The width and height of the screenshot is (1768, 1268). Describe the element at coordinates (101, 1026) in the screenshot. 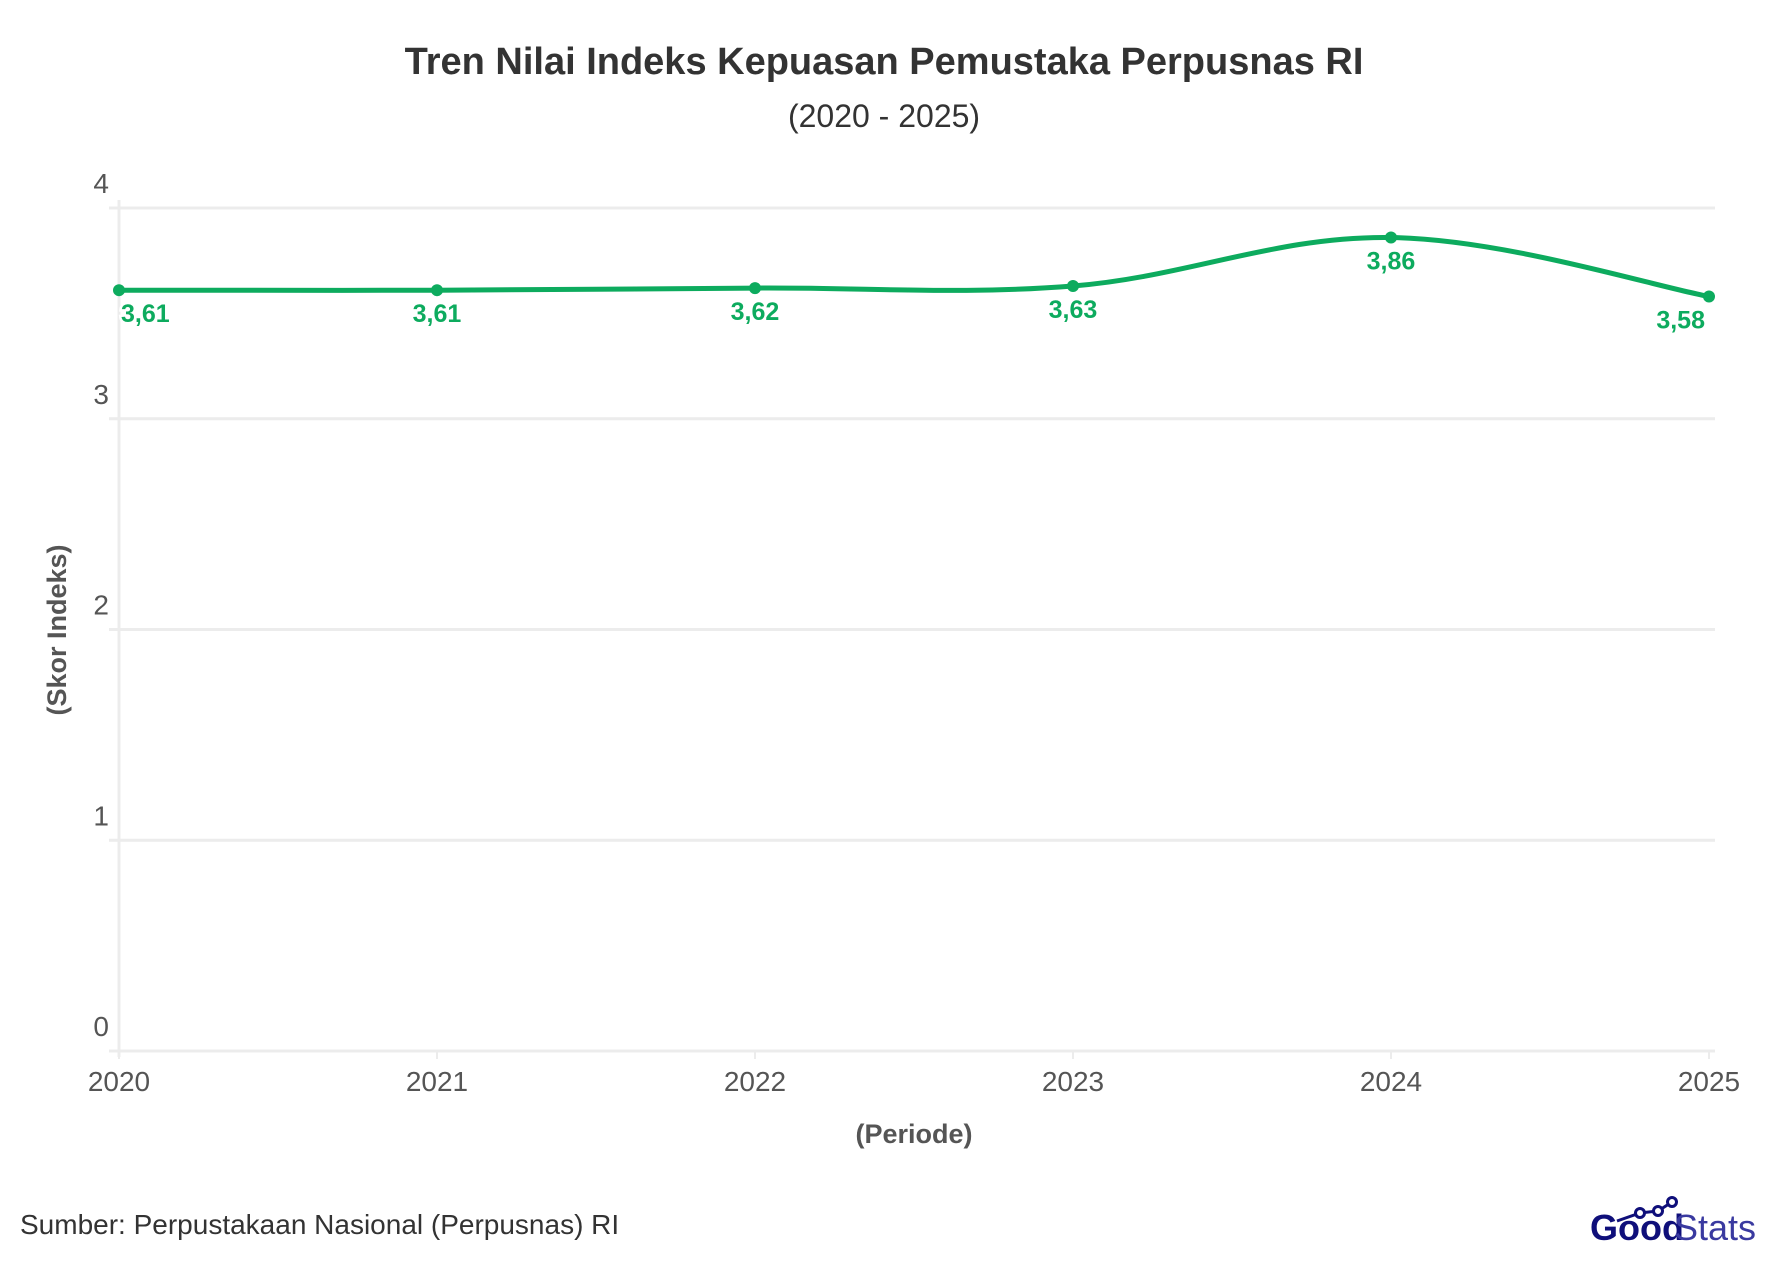

I see `y-tick-label: 0` at that location.